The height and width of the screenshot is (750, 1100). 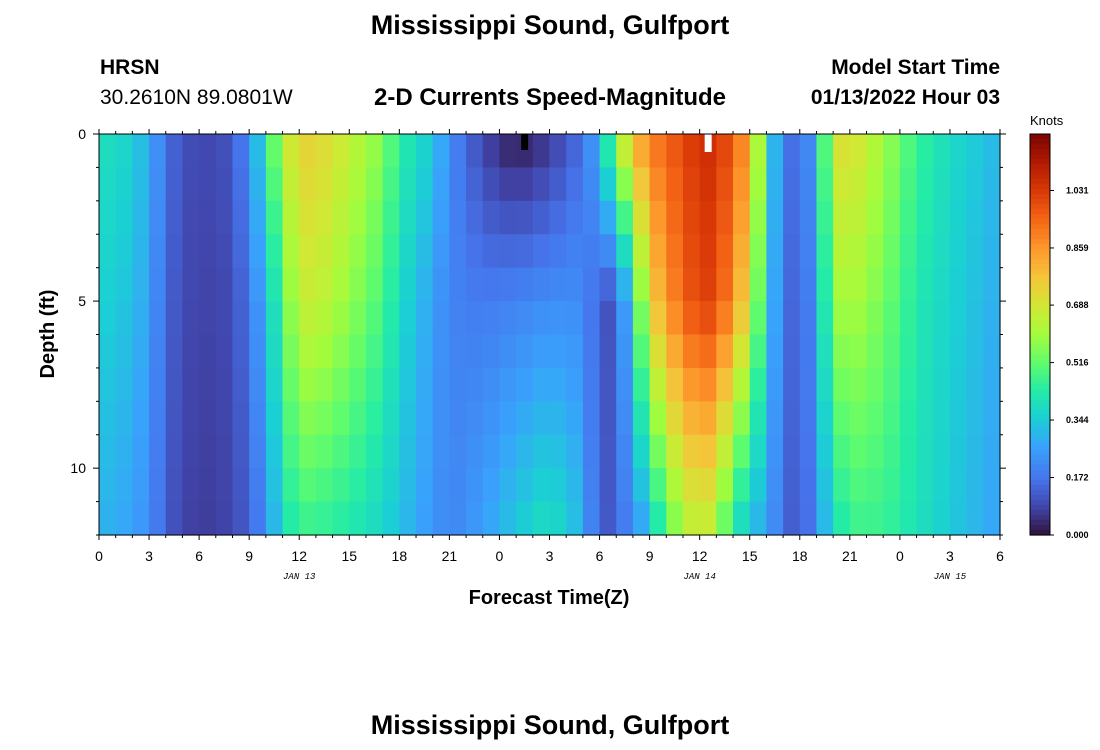 I want to click on y-tick-label: 0, so click(x=82, y=134).